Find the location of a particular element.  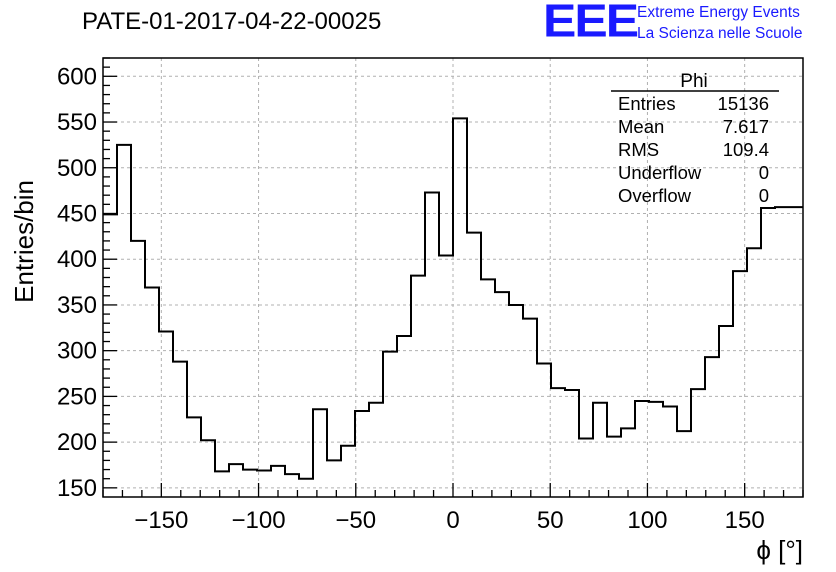

y-tick-label: 500 is located at coordinates (77, 168).